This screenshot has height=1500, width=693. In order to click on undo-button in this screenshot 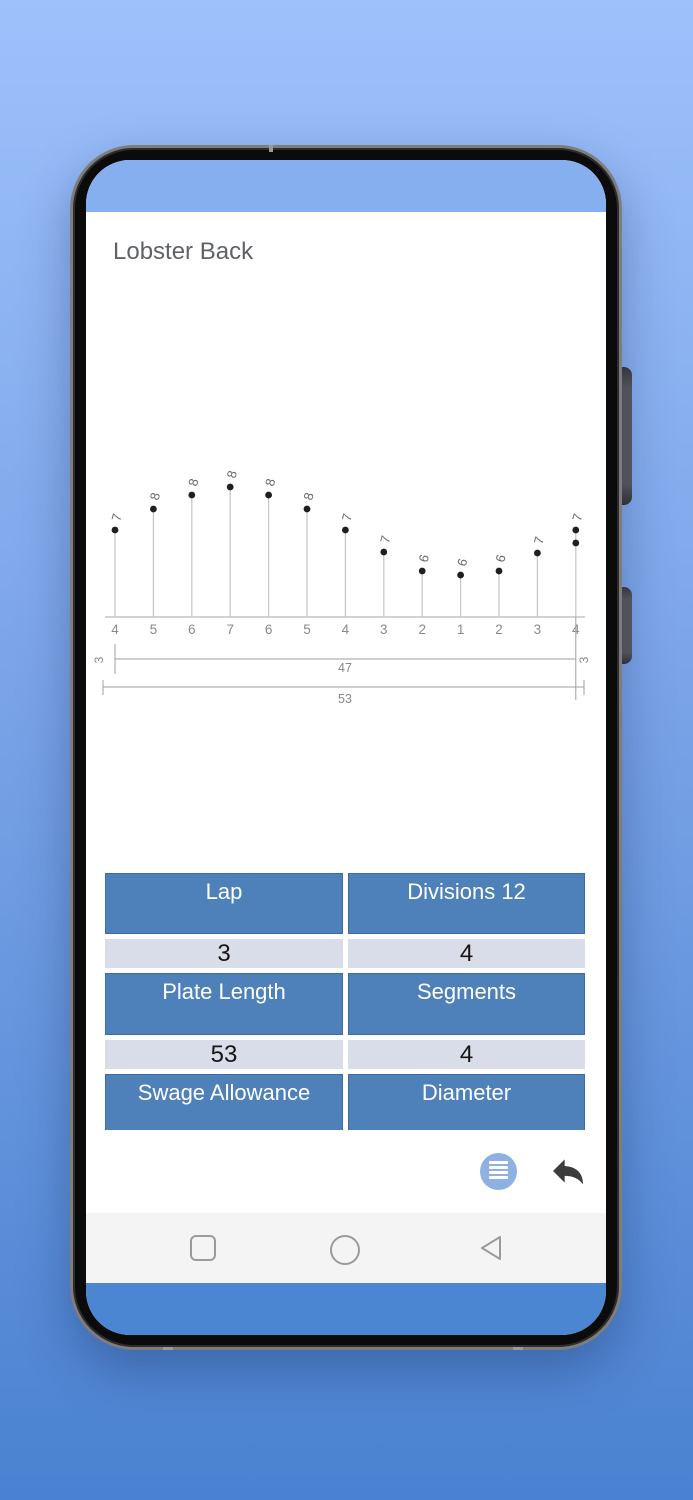, I will do `click(568, 1171)`.